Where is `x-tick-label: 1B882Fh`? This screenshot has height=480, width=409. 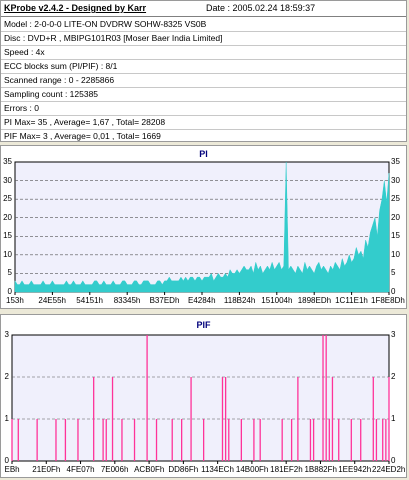 x-tick-label: 1B882Fh is located at coordinates (320, 469).